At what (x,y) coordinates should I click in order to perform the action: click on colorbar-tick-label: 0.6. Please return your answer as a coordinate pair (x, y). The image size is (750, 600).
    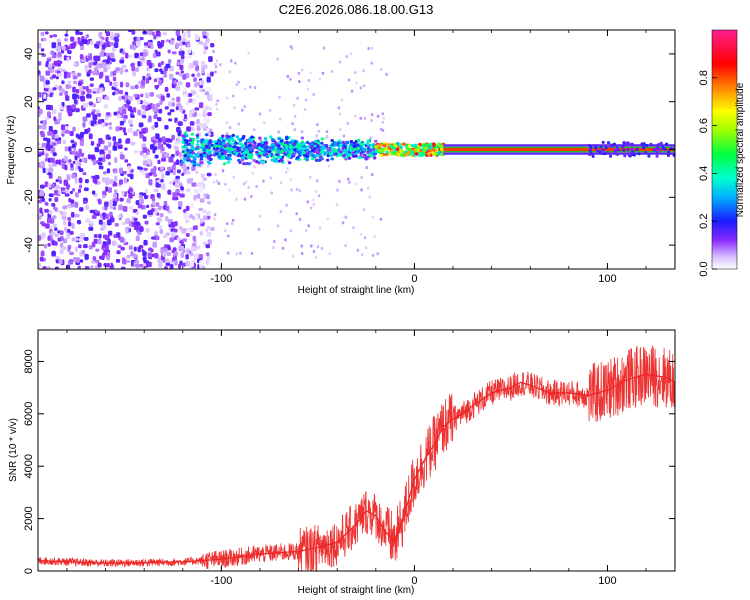
    Looking at the image, I should click on (704, 125).